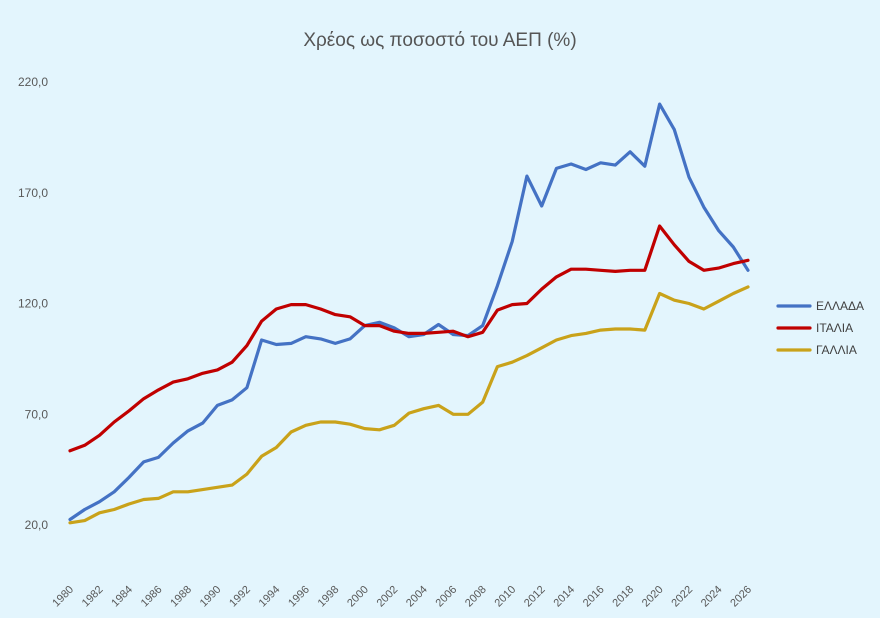 Image resolution: width=880 pixels, height=618 pixels. Describe the element at coordinates (33, 82) in the screenshot. I see `y-tick-label: 220,0` at that location.